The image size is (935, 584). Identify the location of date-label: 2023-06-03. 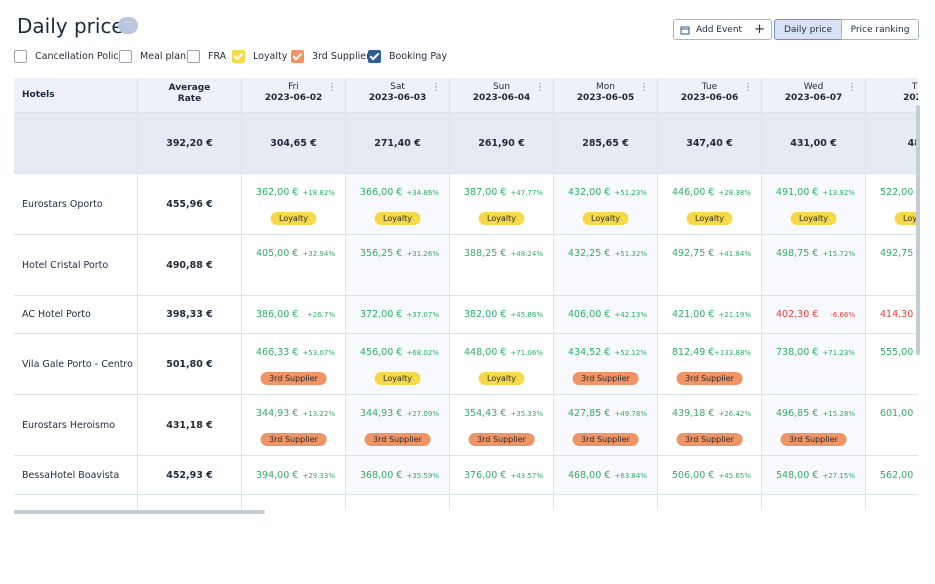
(397, 98).